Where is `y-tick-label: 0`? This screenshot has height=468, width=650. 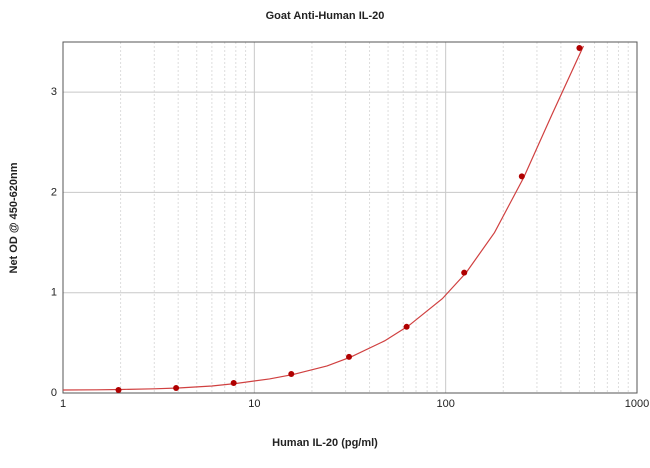
y-tick-label: 0 is located at coordinates (54, 393).